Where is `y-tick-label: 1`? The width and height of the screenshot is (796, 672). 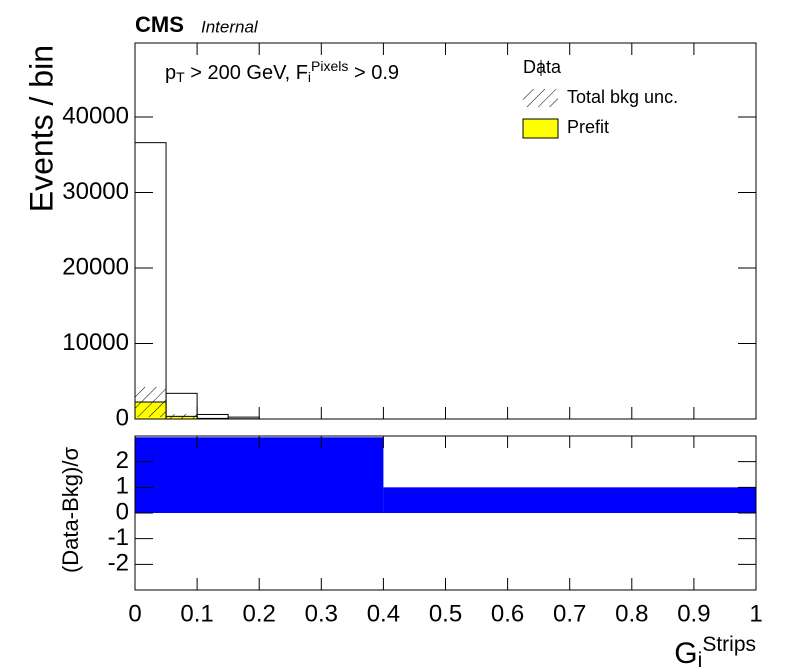 y-tick-label: 1 is located at coordinates (122, 486).